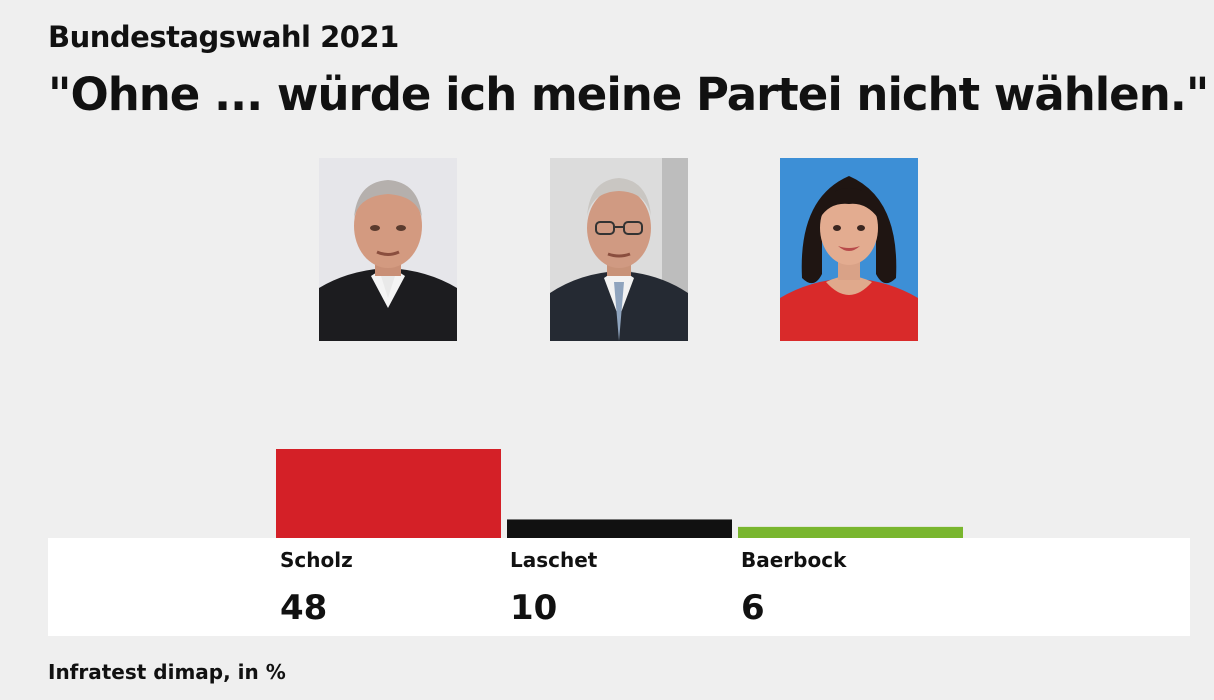  I want to click on bar-baerbock, so click(850, 532).